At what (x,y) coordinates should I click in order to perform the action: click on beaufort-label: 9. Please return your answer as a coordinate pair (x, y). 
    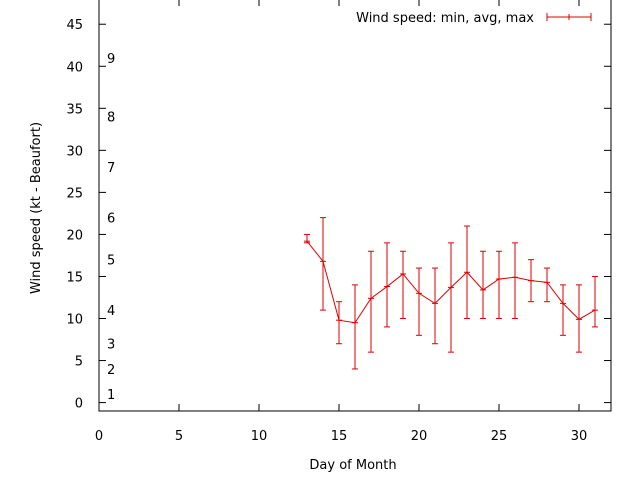
    Looking at the image, I should click on (111, 59).